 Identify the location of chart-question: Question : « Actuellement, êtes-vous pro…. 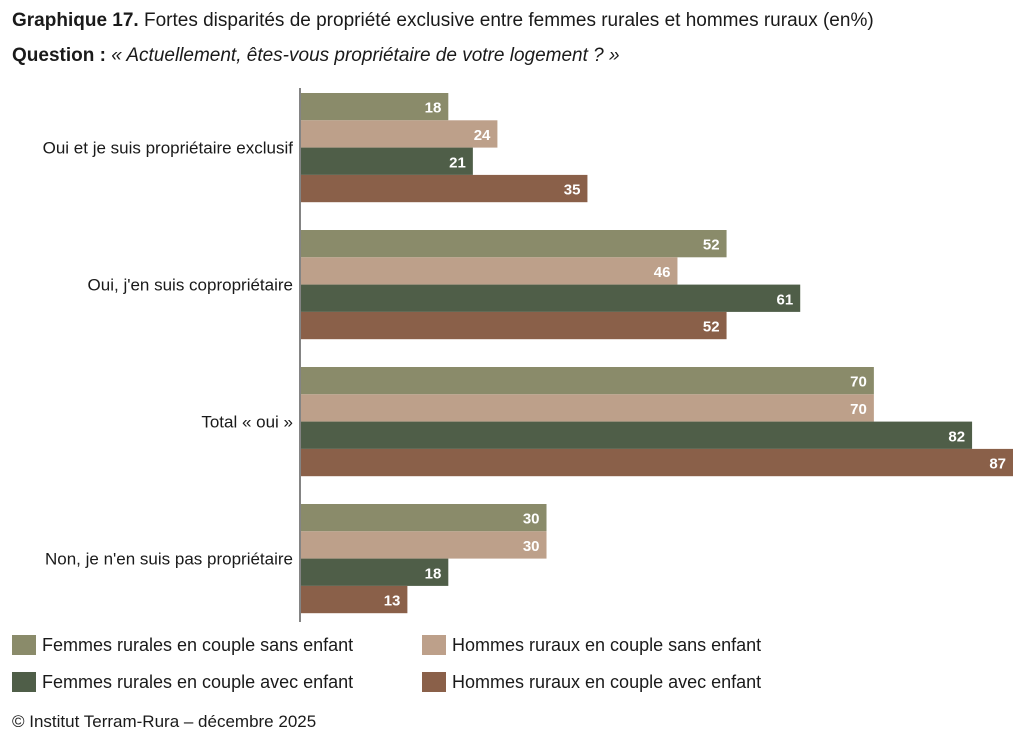
(316, 56).